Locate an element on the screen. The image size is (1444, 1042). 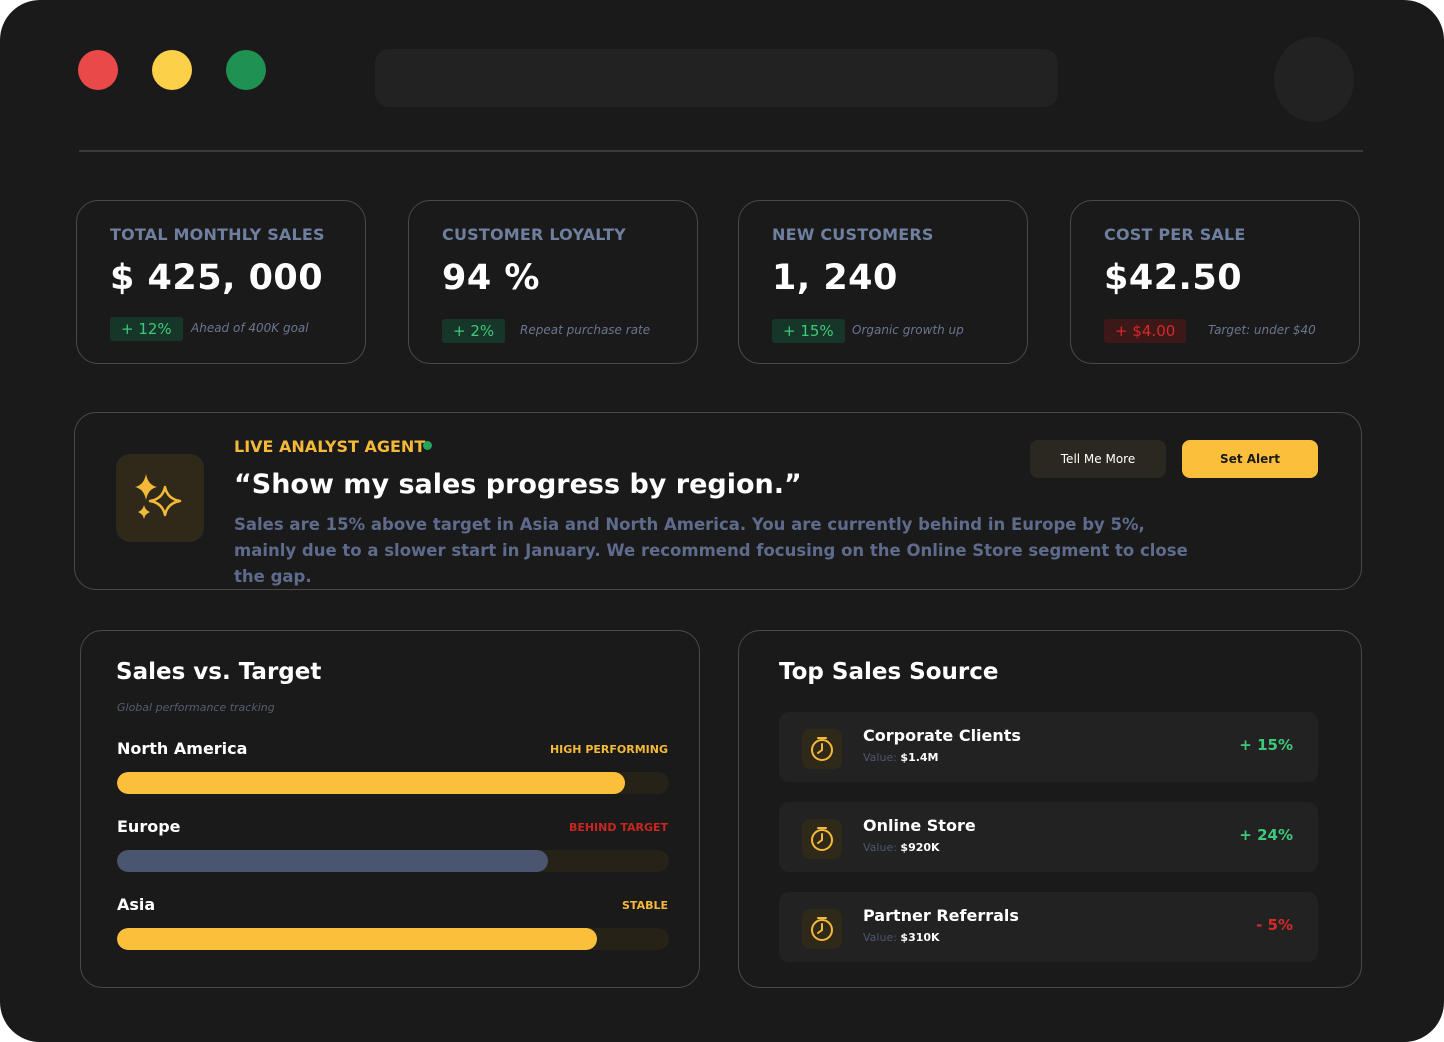
panel-subtitle: Global performance tracking is located at coordinates (196, 707).